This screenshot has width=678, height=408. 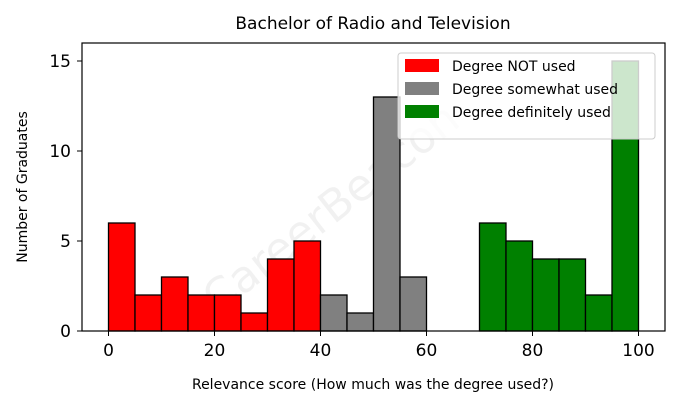 What do you see at coordinates (23, 187) in the screenshot?
I see `y-axis-label: Number of Graduates` at bounding box center [23, 187].